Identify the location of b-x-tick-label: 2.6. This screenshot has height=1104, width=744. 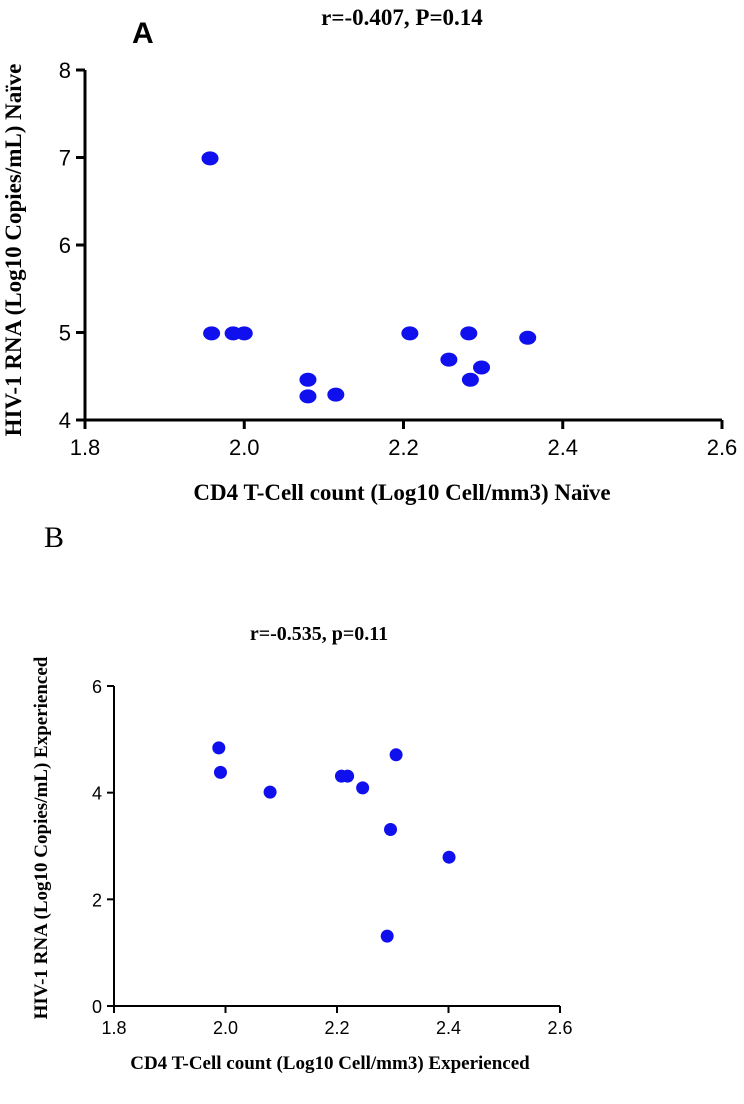
(559, 1028).